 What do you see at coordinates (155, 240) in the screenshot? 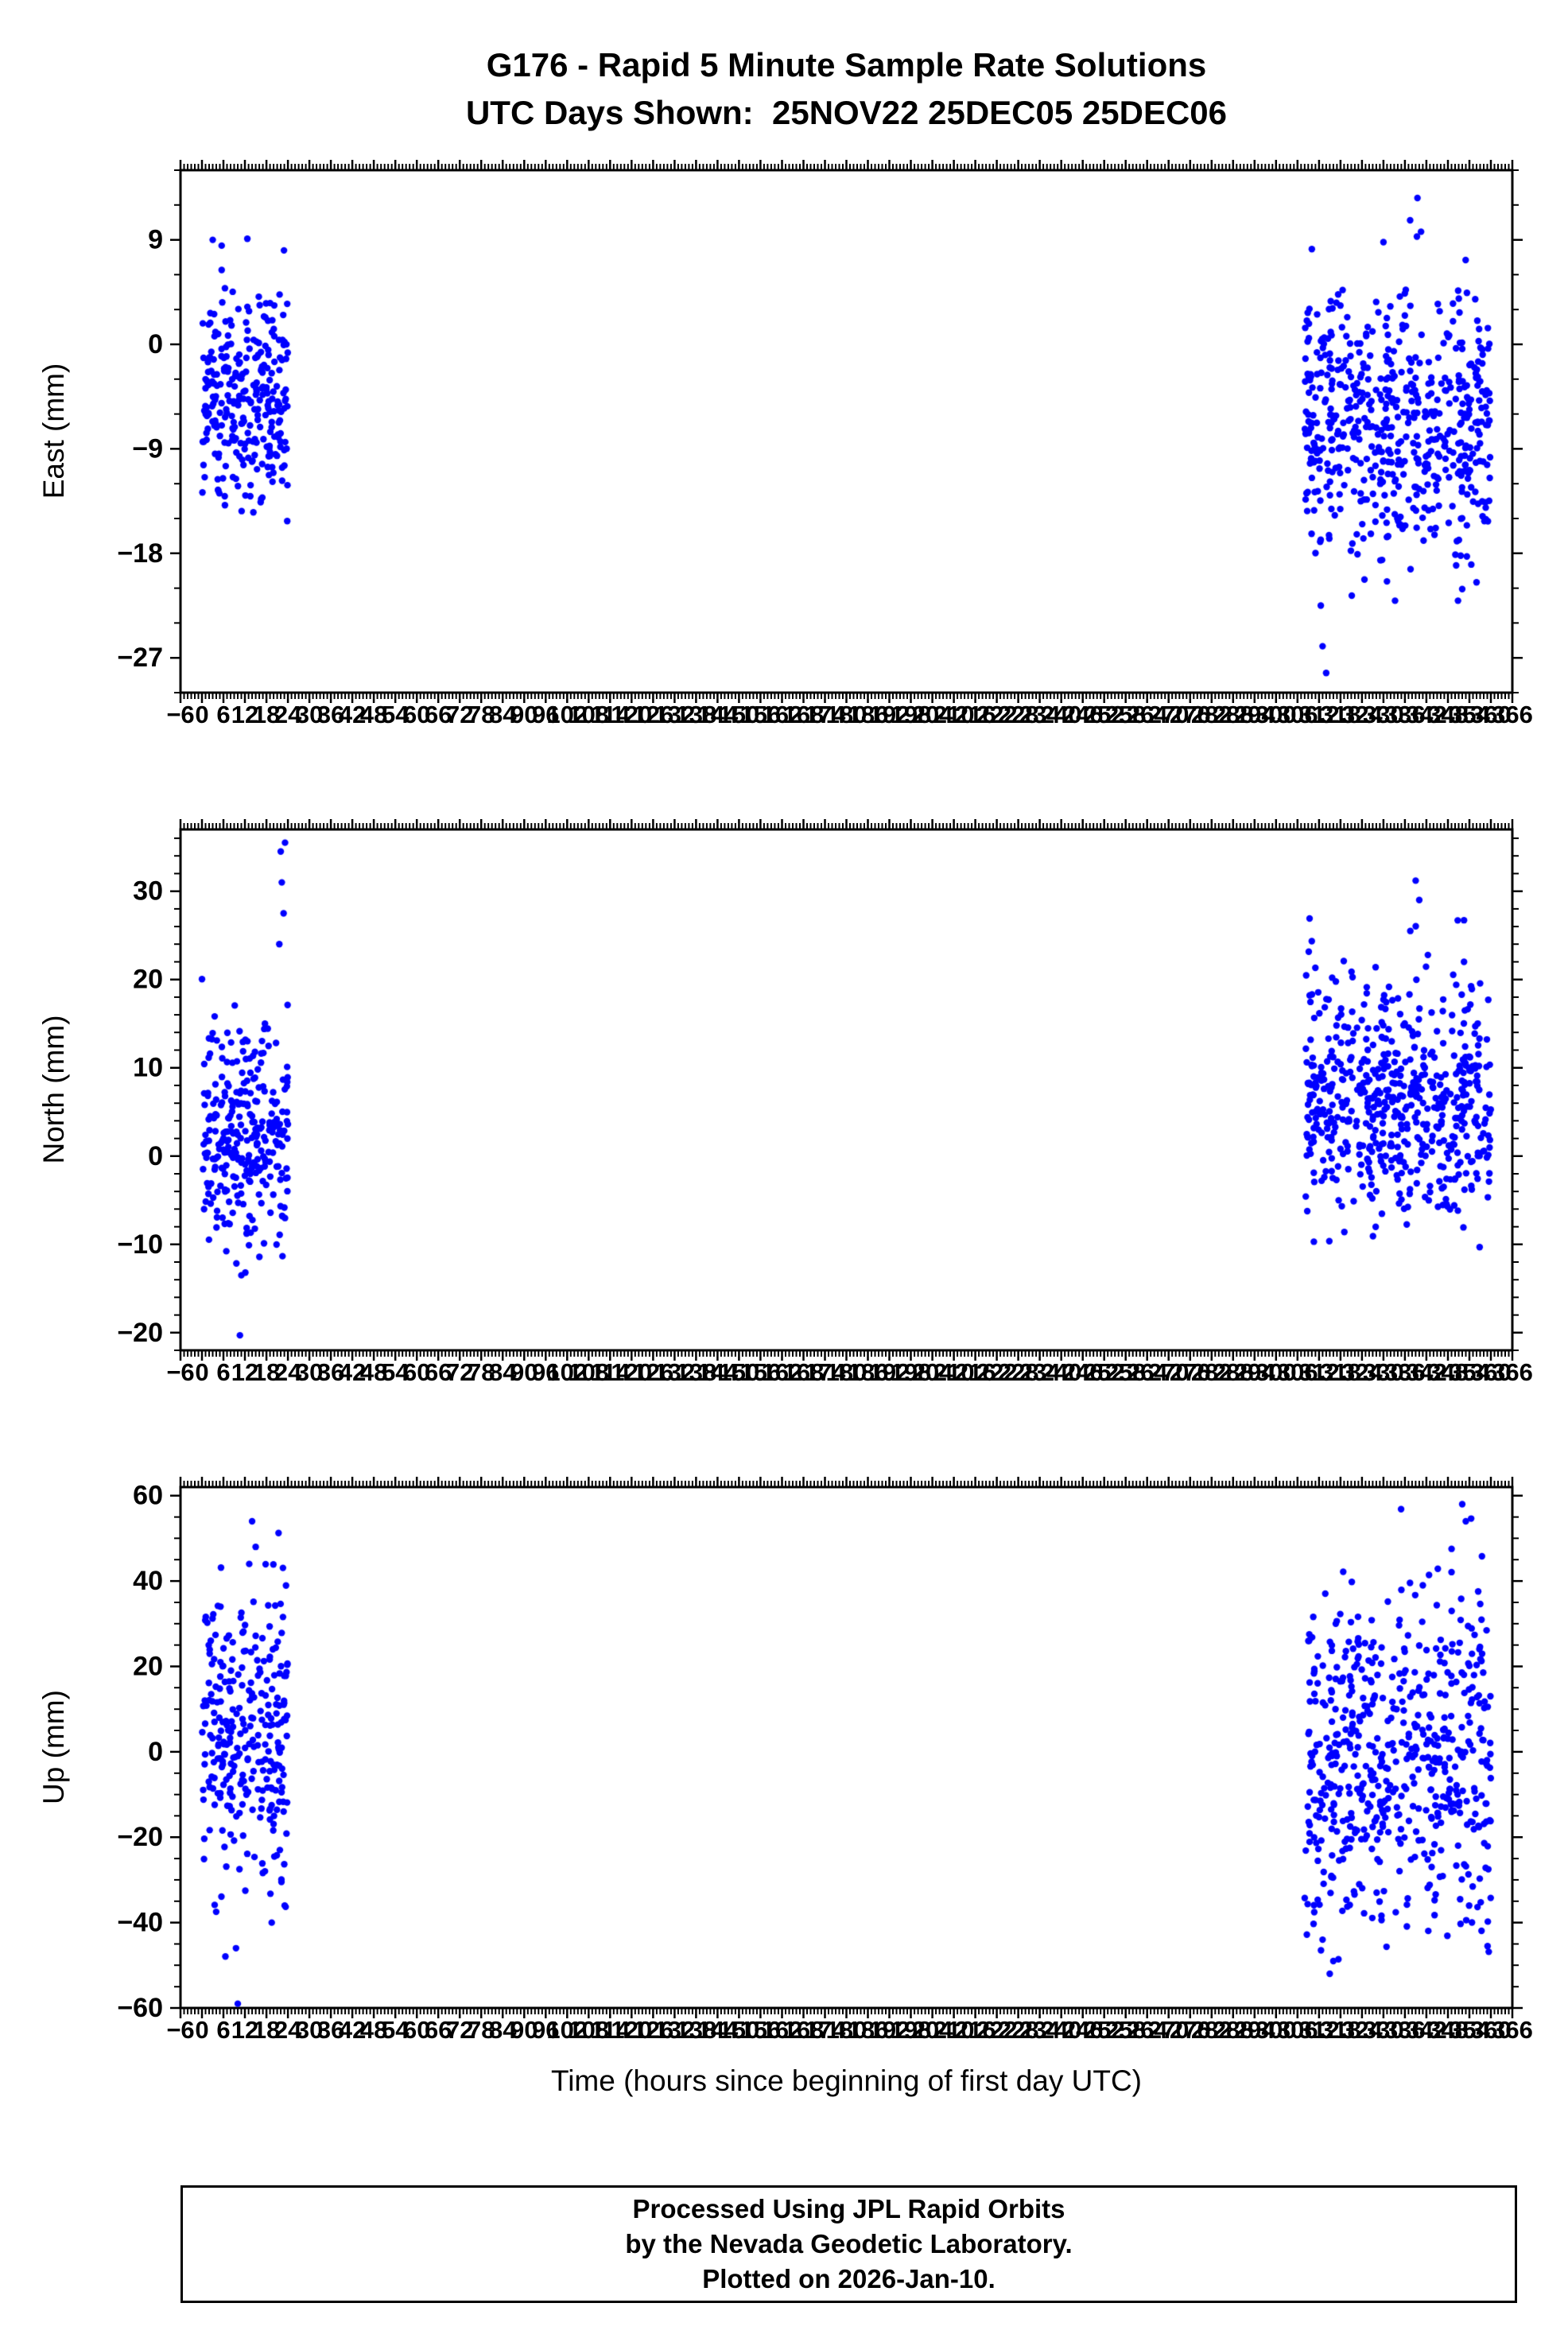
I see `svg-text: 9` at bounding box center [155, 240].